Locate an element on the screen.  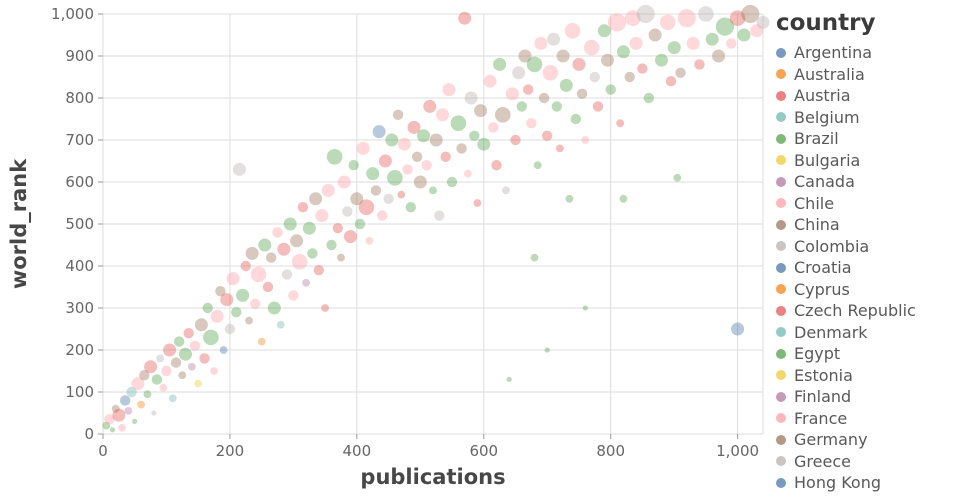
legend-item-label: Australia is located at coordinates (829, 74).